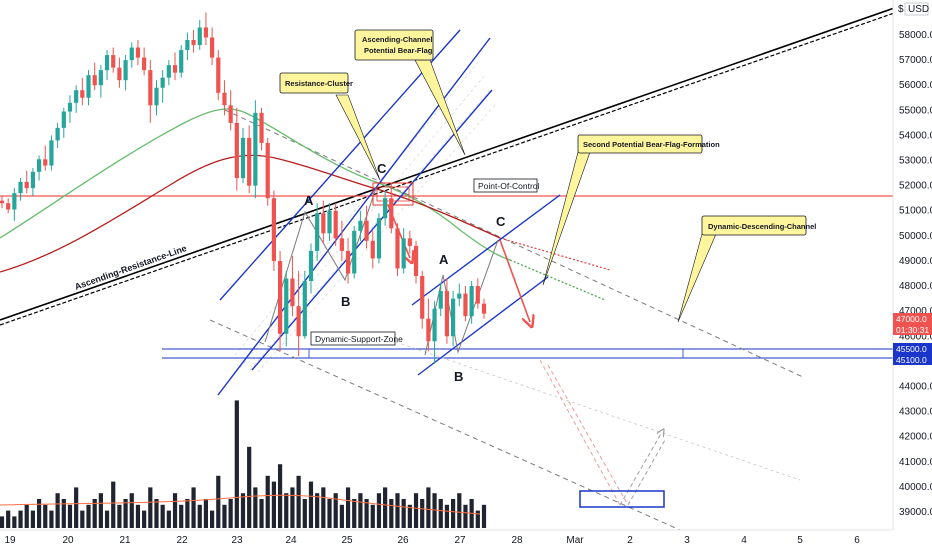 This screenshot has height=550, width=932. I want to click on svg-text: 45500.0, so click(911, 349).